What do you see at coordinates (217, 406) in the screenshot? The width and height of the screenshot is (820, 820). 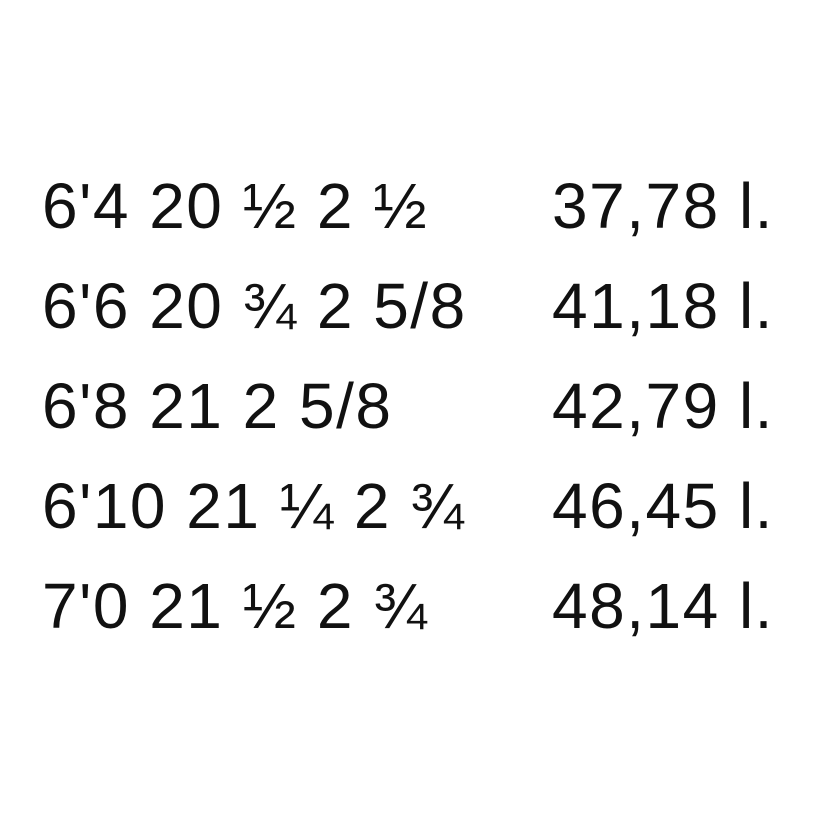 I see `dimensions-cell: 6'8 21 2 5/8` at bounding box center [217, 406].